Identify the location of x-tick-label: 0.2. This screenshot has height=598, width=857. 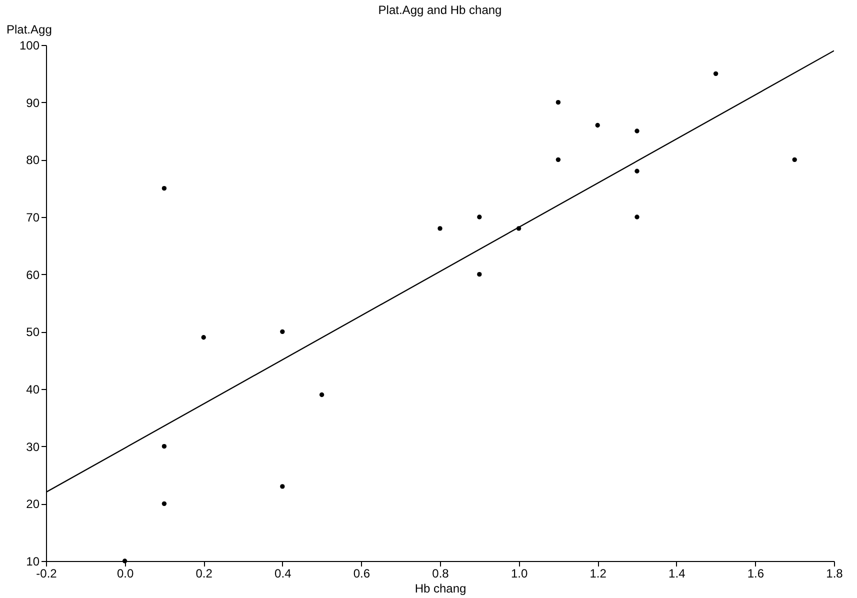
(204, 573).